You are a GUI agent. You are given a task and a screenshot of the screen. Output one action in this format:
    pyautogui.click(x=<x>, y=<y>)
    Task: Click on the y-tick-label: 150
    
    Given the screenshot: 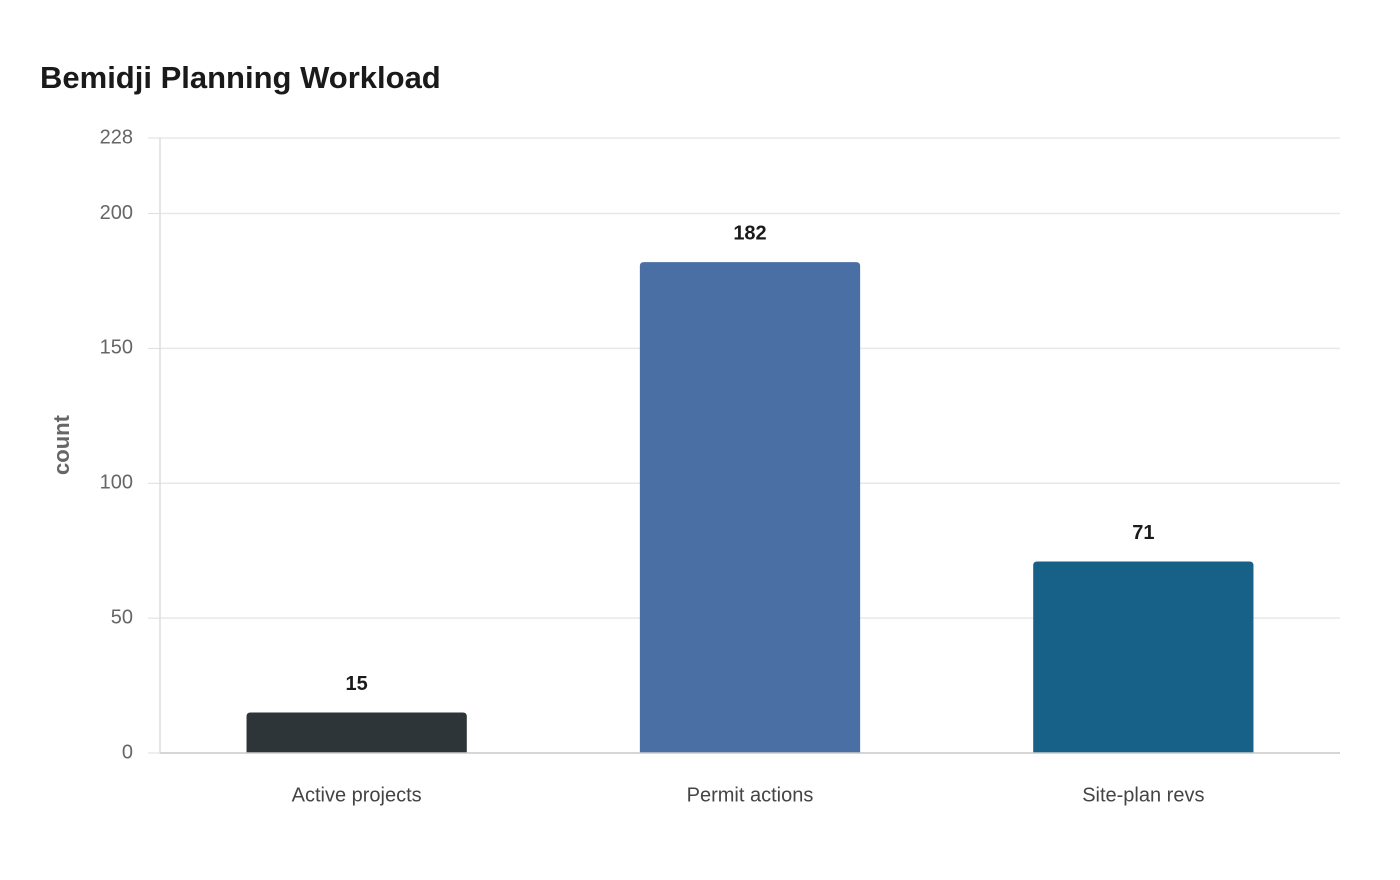 What is the action you would take?
    pyautogui.click(x=116, y=348)
    